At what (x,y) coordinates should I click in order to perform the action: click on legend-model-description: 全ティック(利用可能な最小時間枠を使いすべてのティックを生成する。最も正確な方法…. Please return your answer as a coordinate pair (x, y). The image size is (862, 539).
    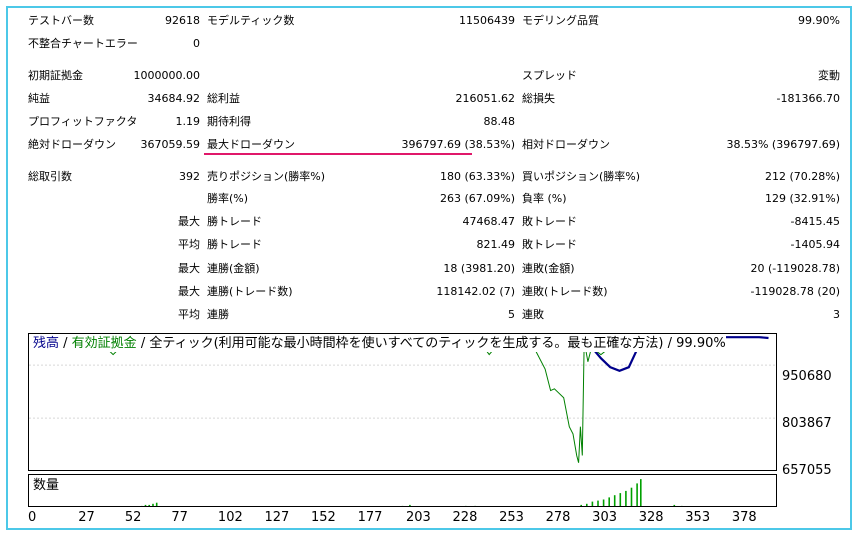
    Looking at the image, I should click on (437, 343).